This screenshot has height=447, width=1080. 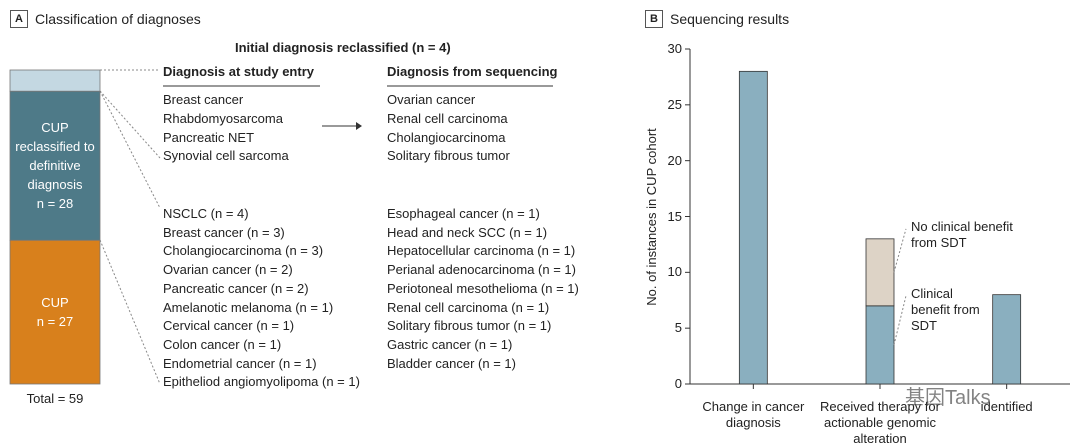 I want to click on diagnosis: Cholangiocarcinoma, so click(x=446, y=137).